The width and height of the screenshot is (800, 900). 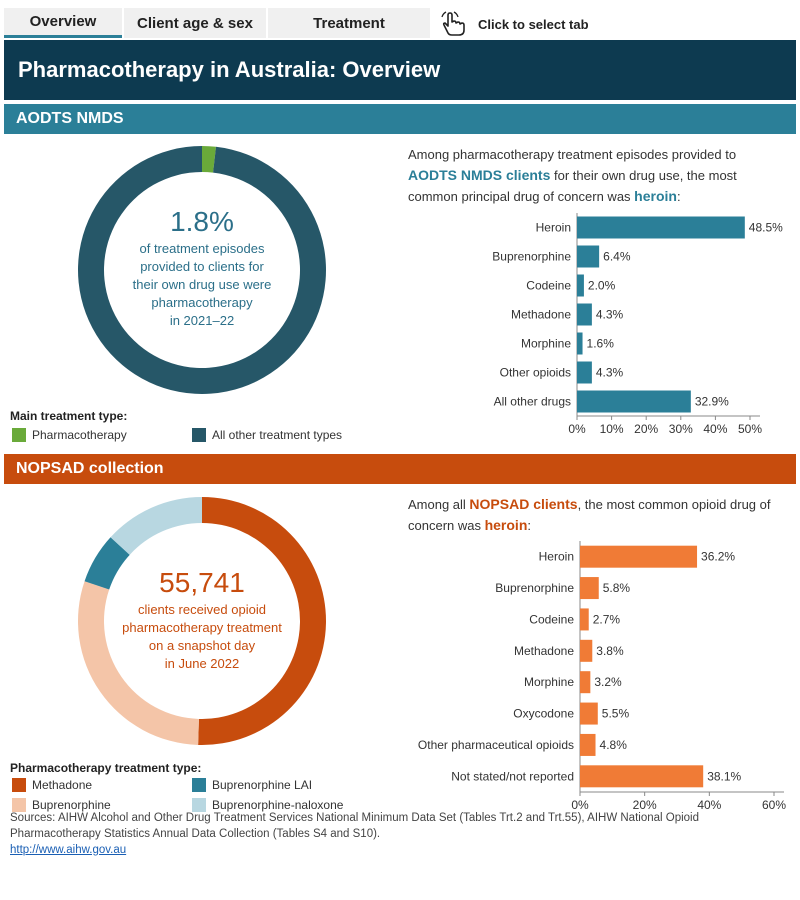 What do you see at coordinates (202, 221) in the screenshot?
I see `aodts-donut-value: 1.8%` at bounding box center [202, 221].